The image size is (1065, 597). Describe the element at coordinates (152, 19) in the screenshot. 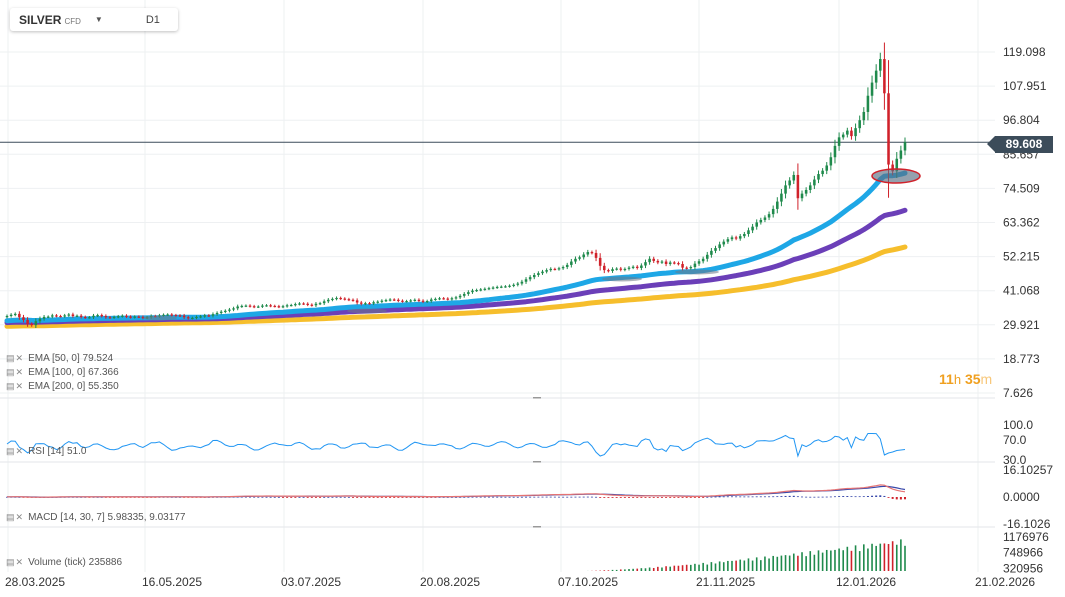

I see `timeframe-label: D1` at that location.